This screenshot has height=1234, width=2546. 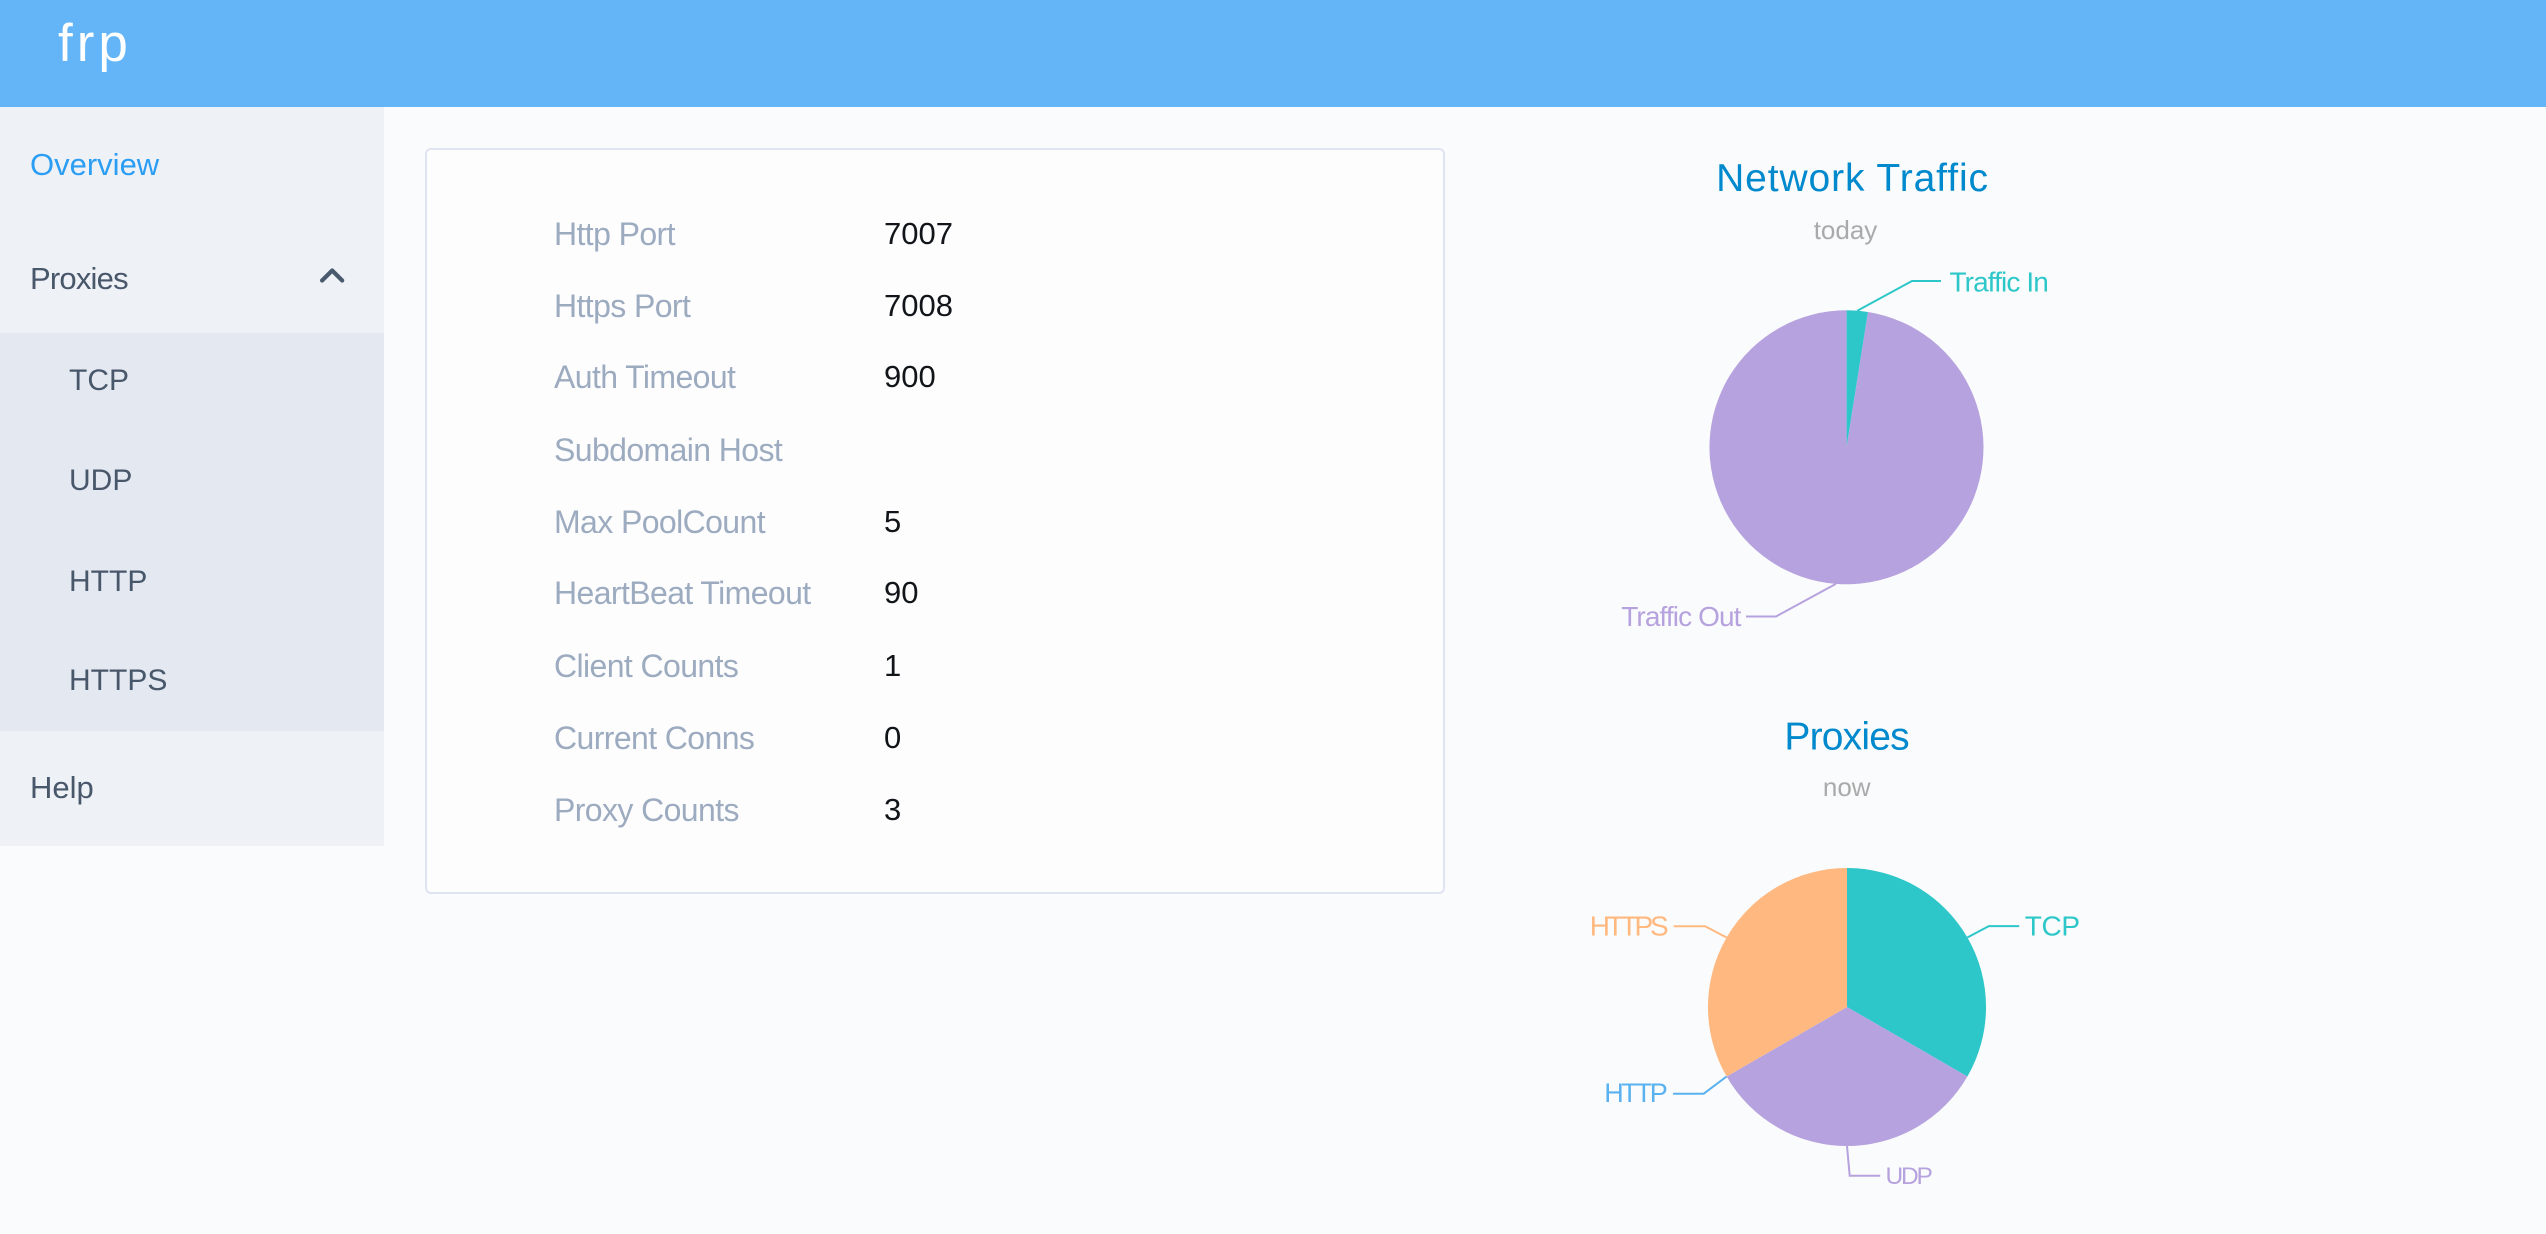 What do you see at coordinates (1909, 1176) in the screenshot?
I see `svg-text: UDP` at bounding box center [1909, 1176].